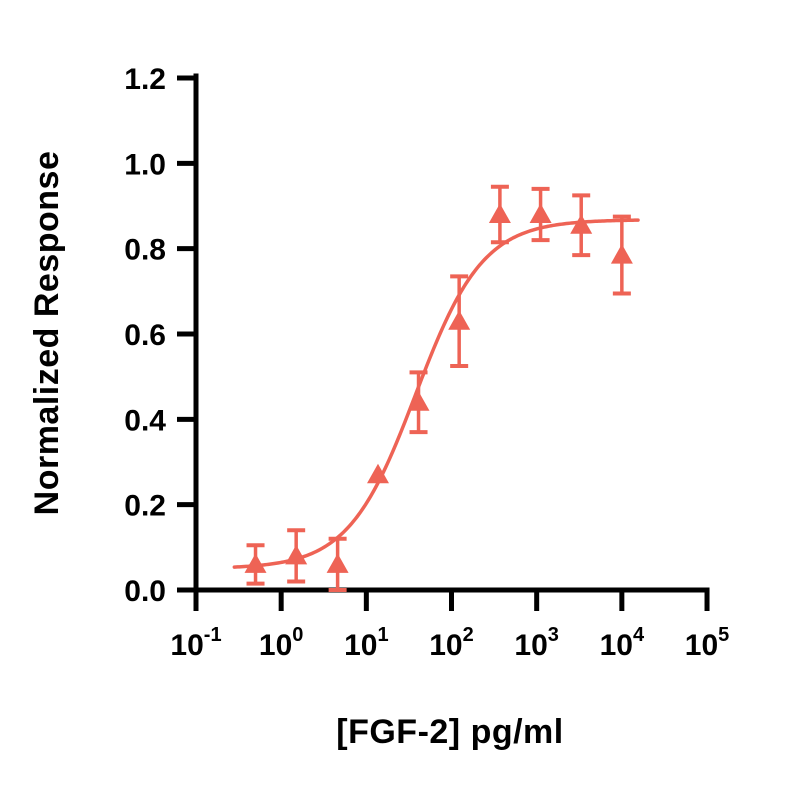 The height and width of the screenshot is (800, 800). What do you see at coordinates (281, 643) in the screenshot?
I see `x-tick-label: 10⁰` at bounding box center [281, 643].